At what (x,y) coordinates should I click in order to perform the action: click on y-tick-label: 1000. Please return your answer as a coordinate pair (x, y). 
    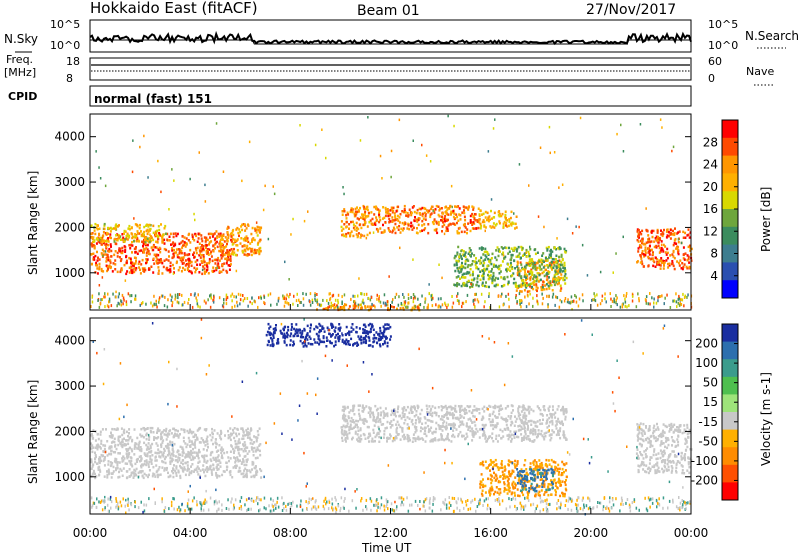
    Looking at the image, I should click on (69, 273).